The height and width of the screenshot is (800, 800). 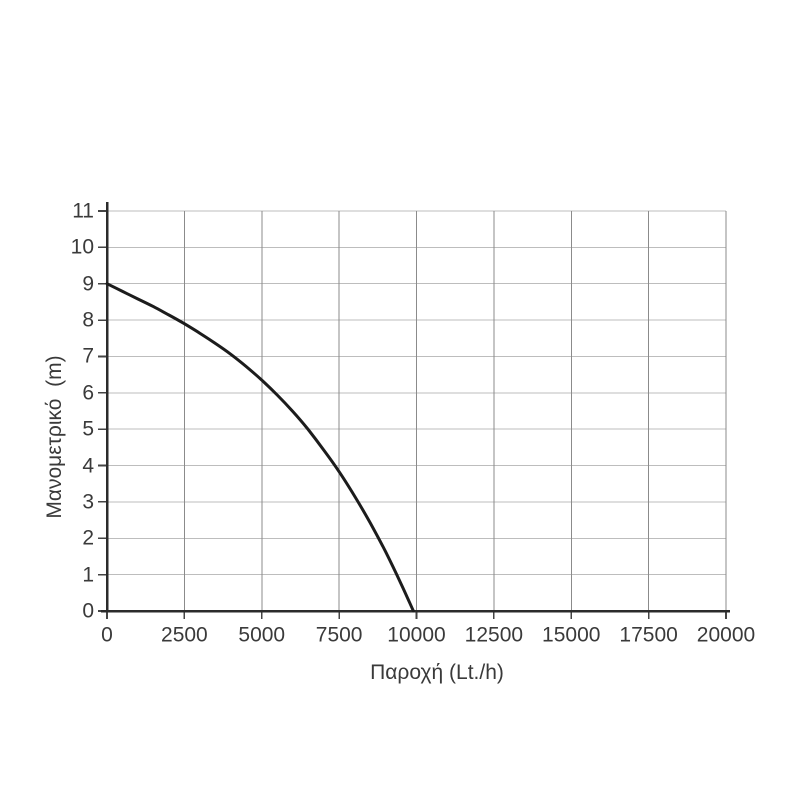 I want to click on y-tick-label: 9, so click(x=88, y=284).